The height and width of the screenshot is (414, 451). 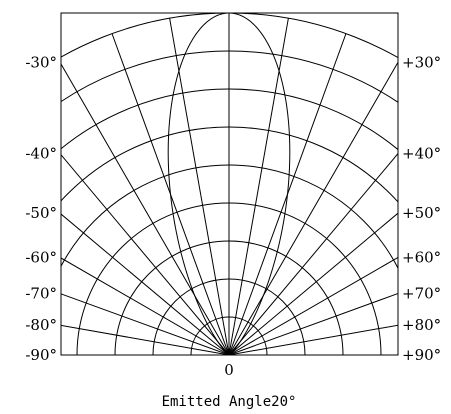 I want to click on right-angle-label: +90°, so click(x=421, y=355).